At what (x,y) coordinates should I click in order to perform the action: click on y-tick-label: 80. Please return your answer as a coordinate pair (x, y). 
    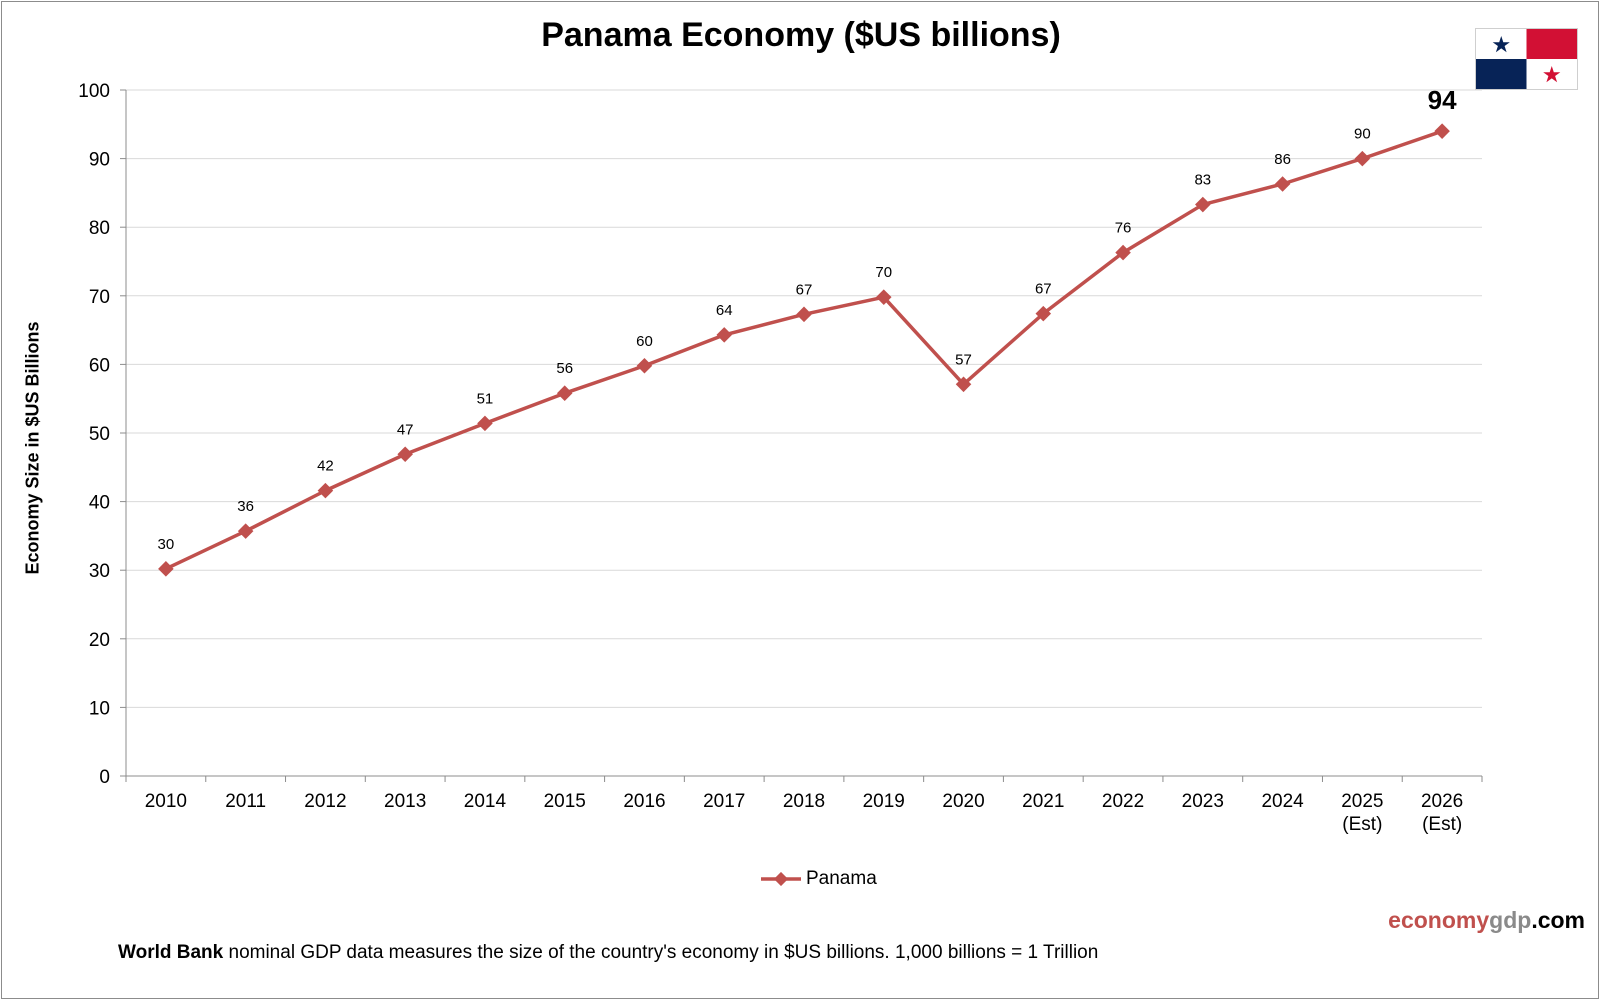
    Looking at the image, I should click on (99, 228).